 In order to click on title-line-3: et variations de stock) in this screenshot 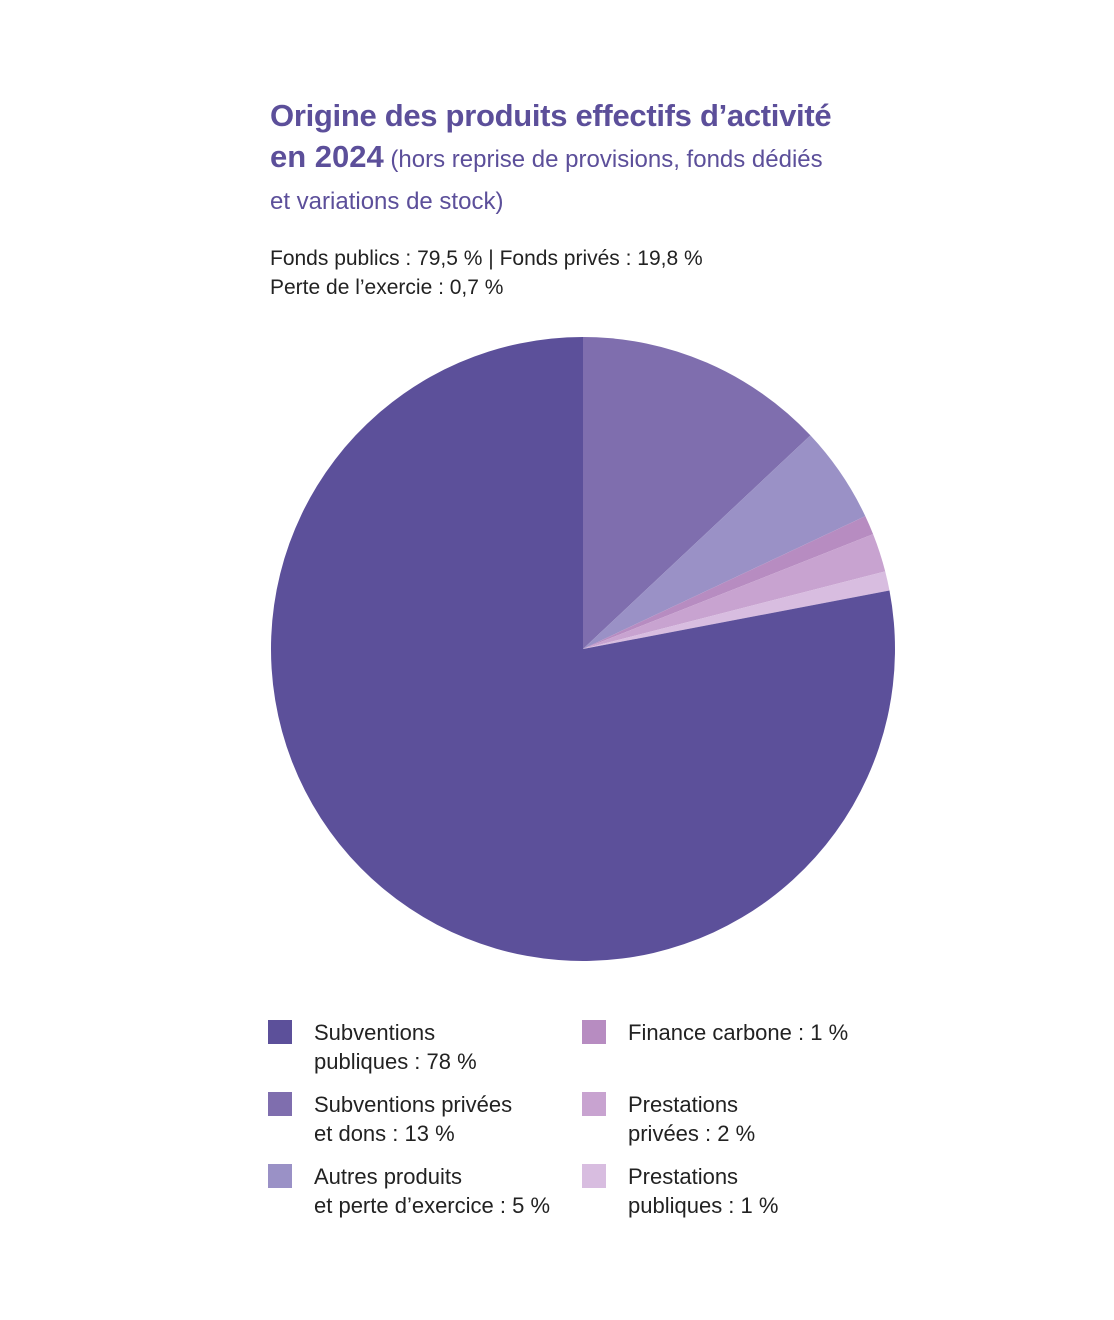, I will do `click(387, 201)`.